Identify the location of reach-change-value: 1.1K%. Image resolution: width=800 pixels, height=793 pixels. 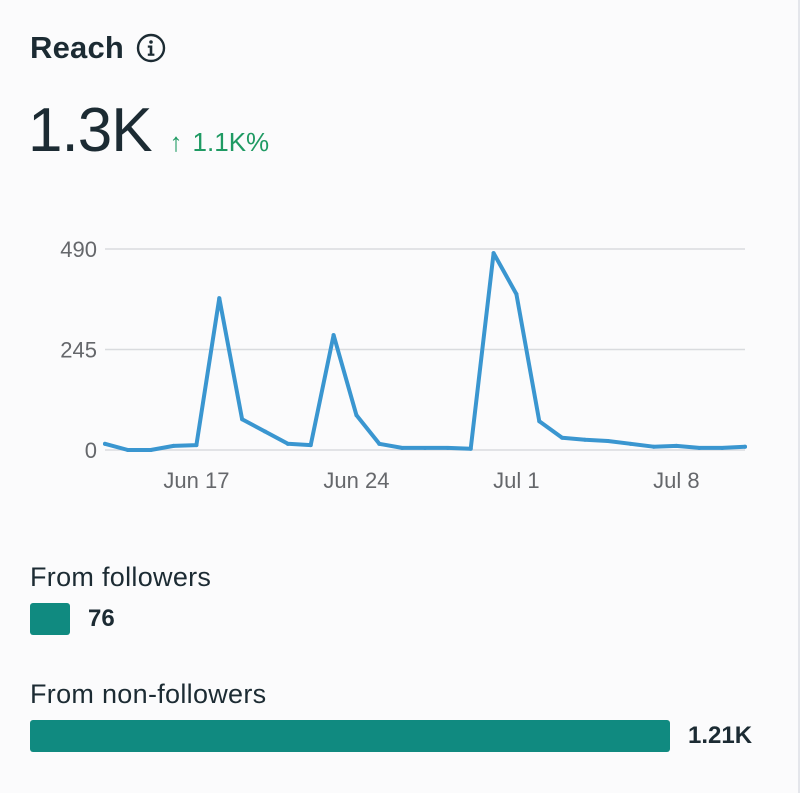
(231, 142).